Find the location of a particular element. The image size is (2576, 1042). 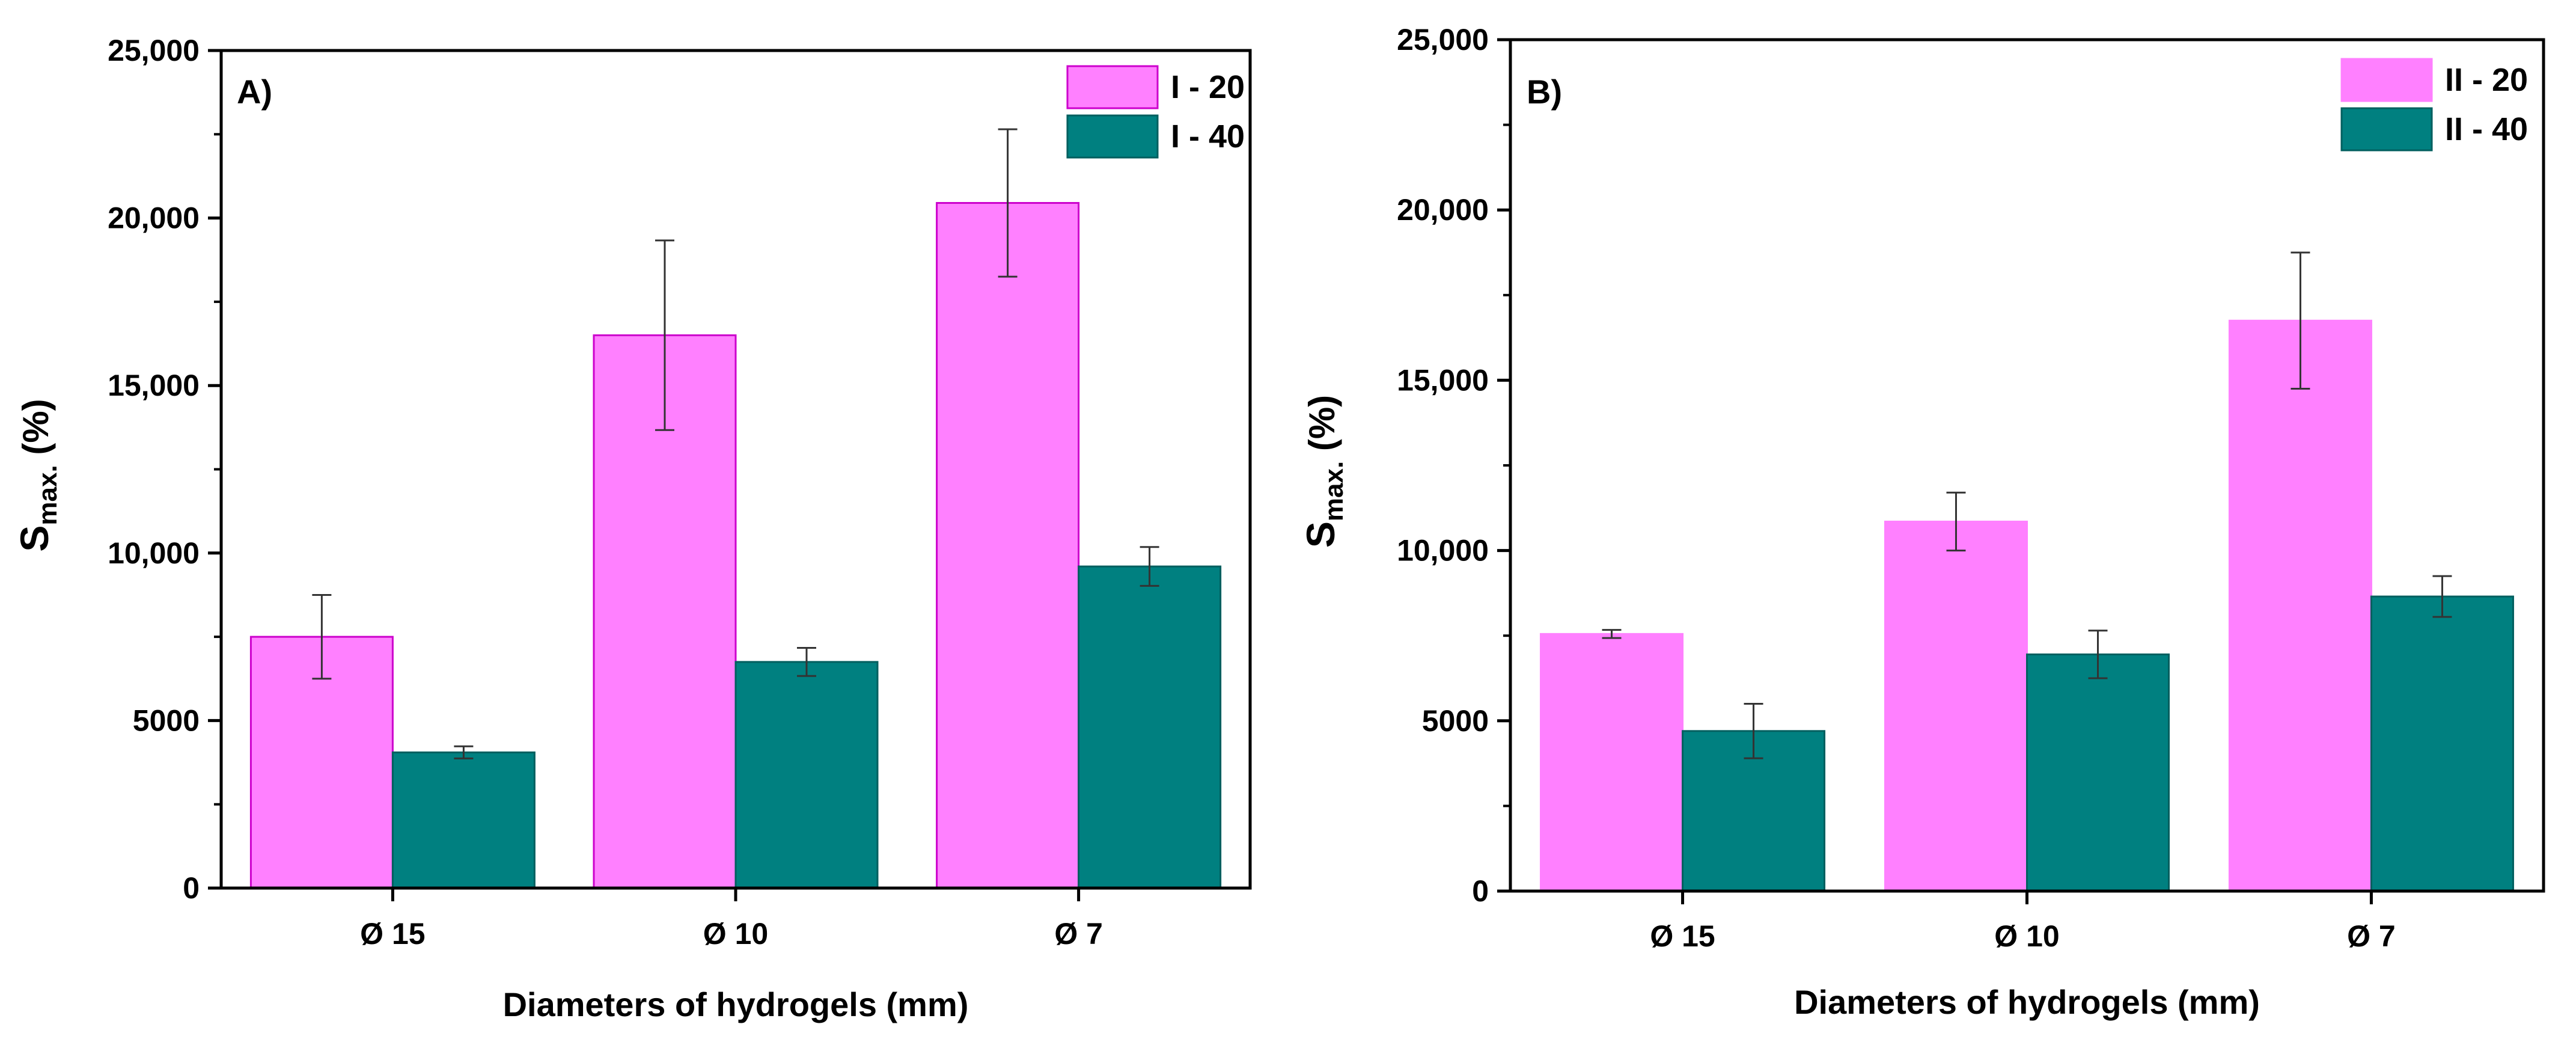

panel-label: B) is located at coordinates (1544, 92).